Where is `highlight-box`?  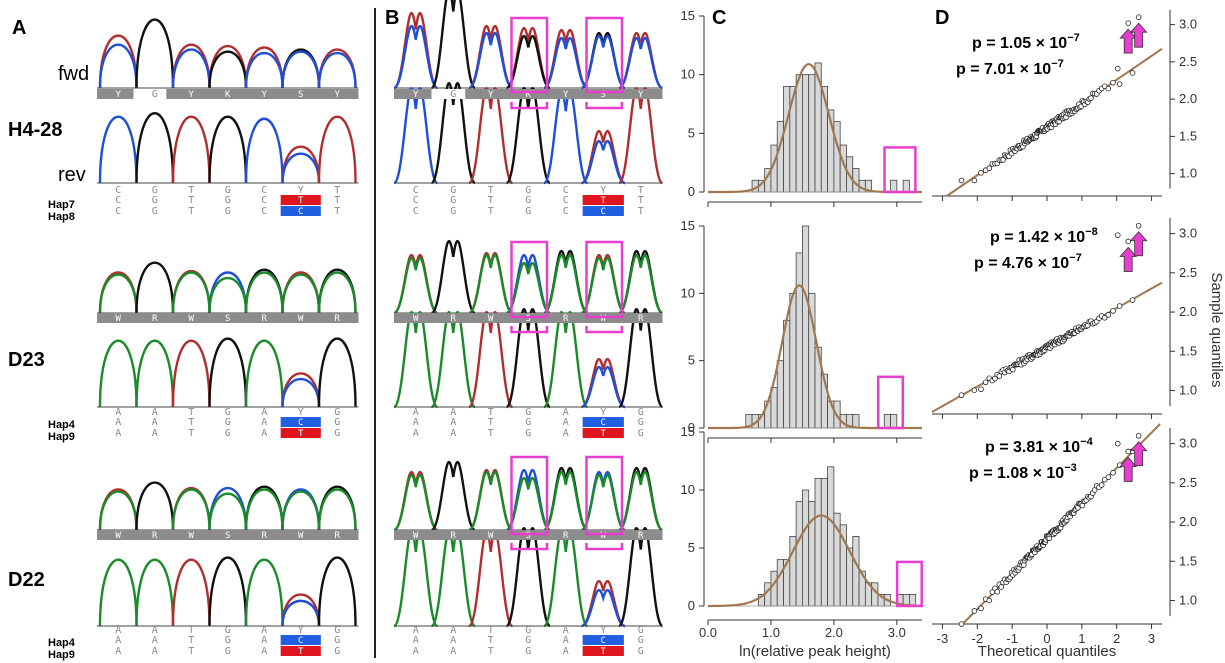 highlight-box is located at coordinates (529, 279).